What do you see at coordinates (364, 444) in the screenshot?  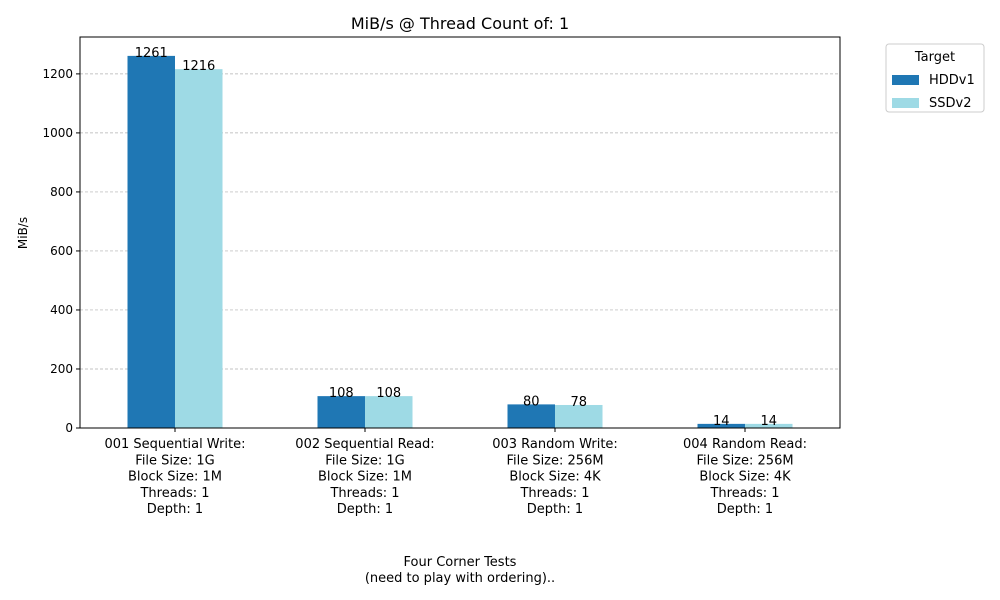 I see `x-tick-label-line: 002 Sequential Read:` at bounding box center [364, 444].